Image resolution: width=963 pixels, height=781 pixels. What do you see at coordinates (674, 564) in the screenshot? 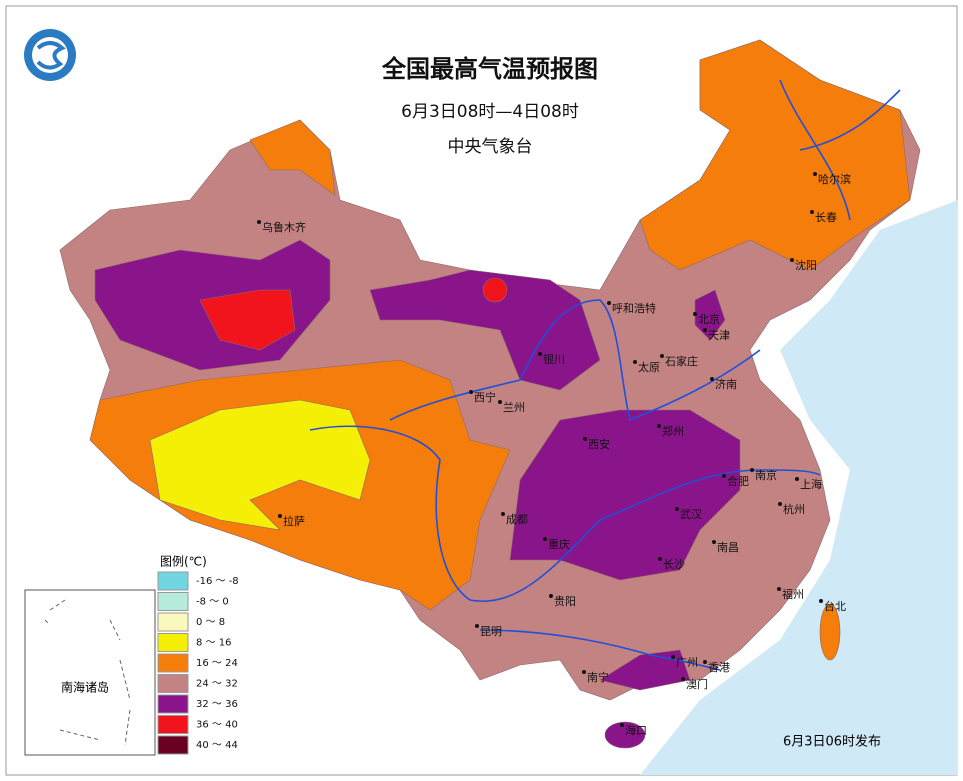
I see `city-label: 长沙` at bounding box center [674, 564].